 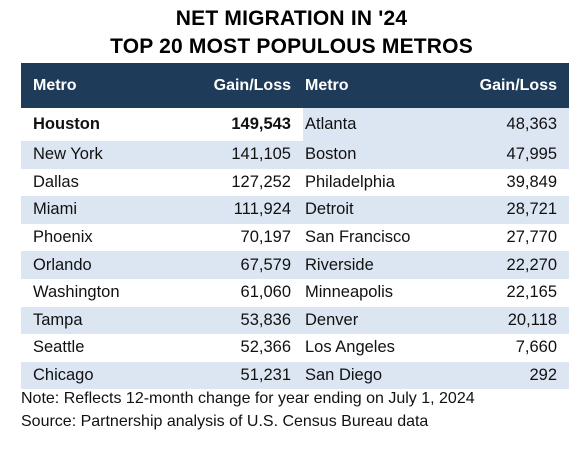 I want to click on metro-name: San Francisco, so click(x=358, y=237).